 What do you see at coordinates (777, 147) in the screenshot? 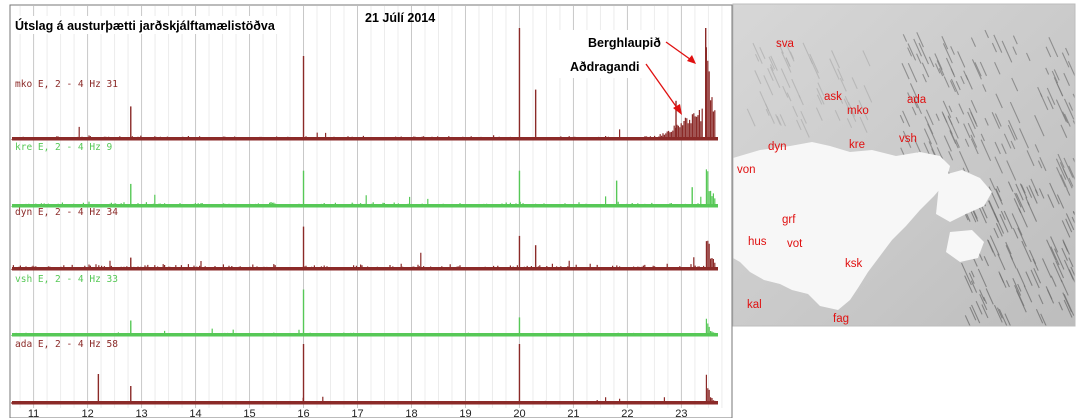
I see `station-label-dyn: dyn` at bounding box center [777, 147].